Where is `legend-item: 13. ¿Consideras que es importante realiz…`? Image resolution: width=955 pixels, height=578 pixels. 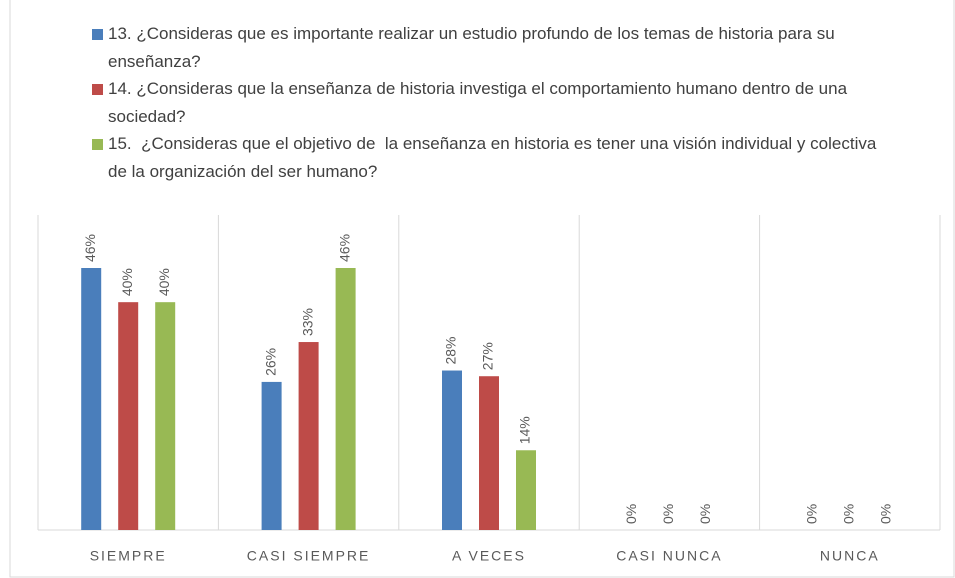
legend-item: 13. ¿Consideras que es importante realiz… is located at coordinates (490, 47).